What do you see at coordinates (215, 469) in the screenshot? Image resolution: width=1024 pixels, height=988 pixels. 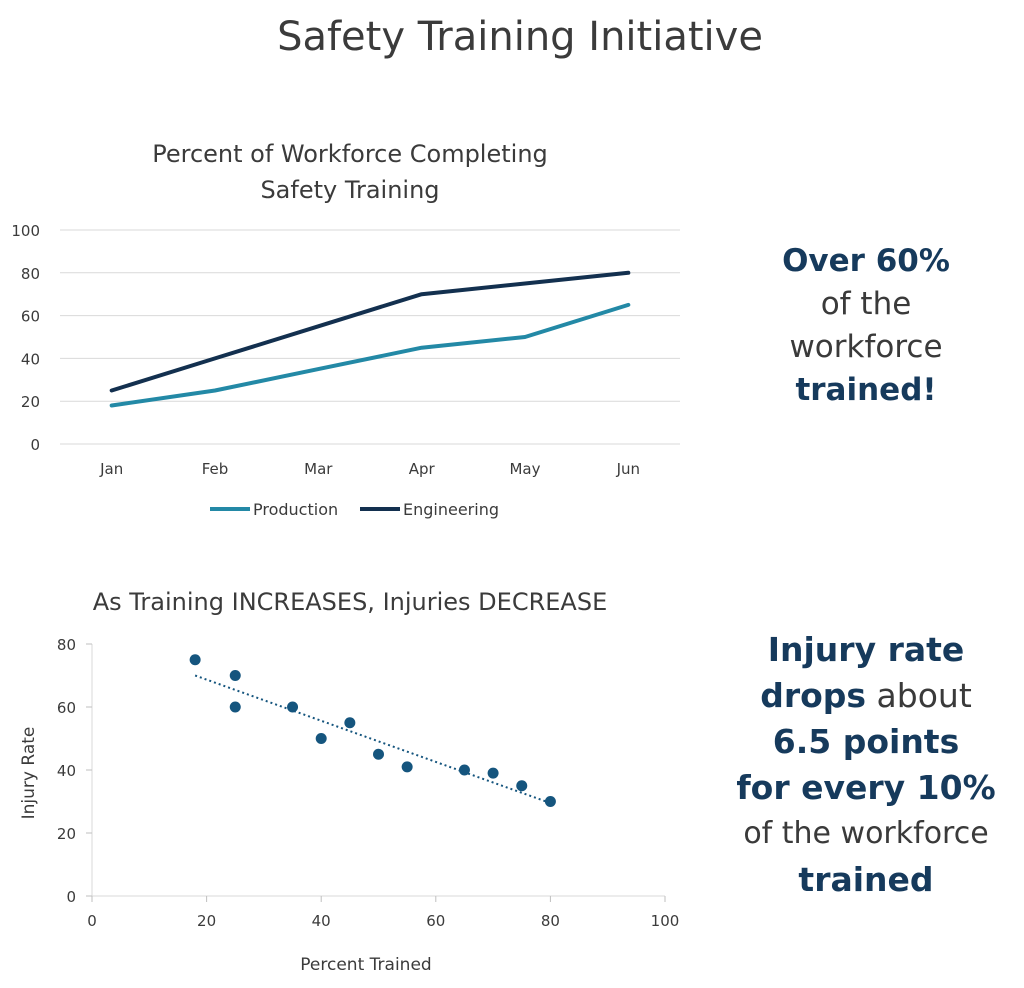 I see `x-tick-label: Feb` at bounding box center [215, 469].